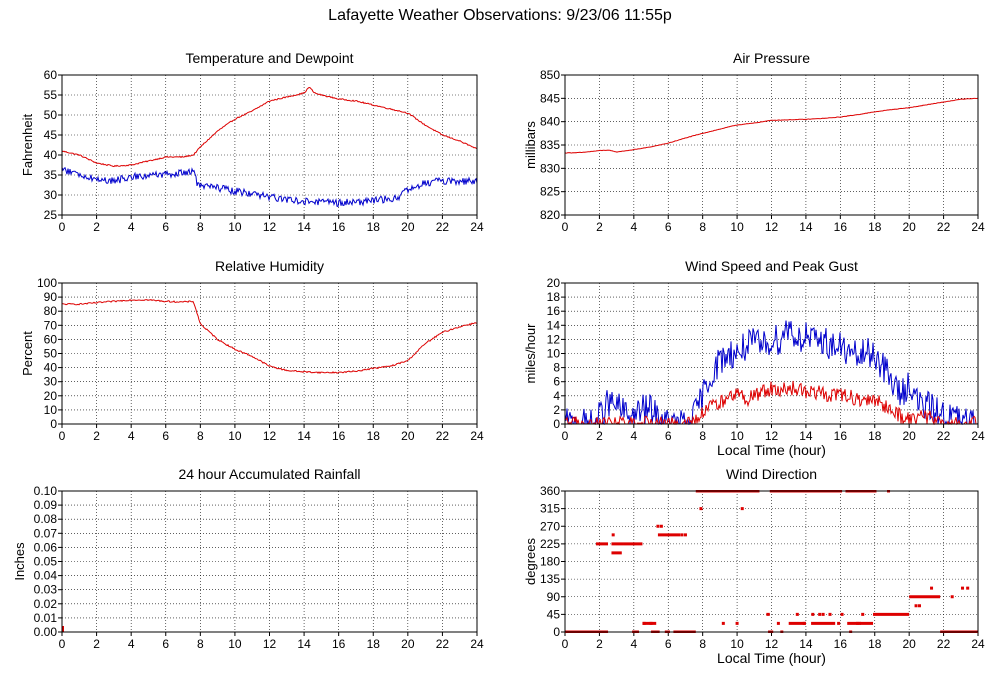  Describe the element at coordinates (554, 297) in the screenshot. I see `y-tick-label: 18` at that location.